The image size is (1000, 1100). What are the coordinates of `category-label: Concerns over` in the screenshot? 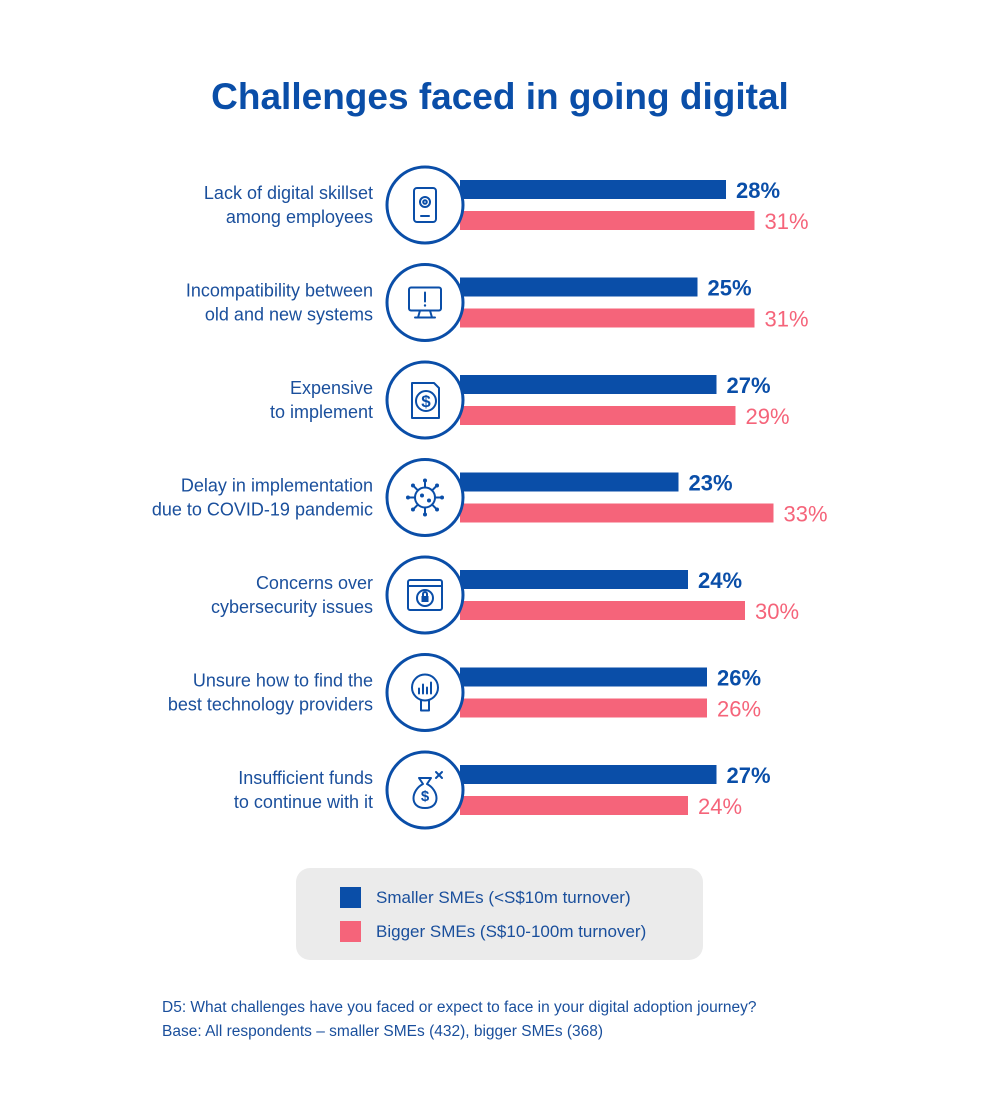 It's located at (314, 583).